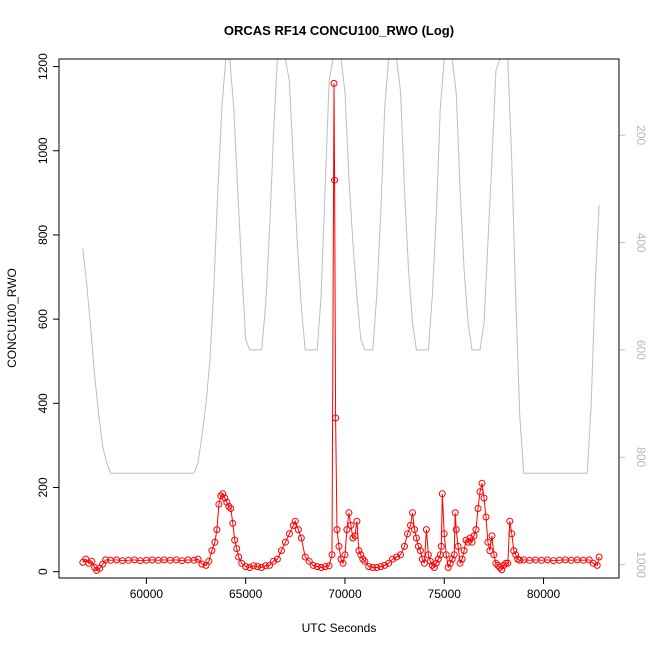  What do you see at coordinates (43, 487) in the screenshot?
I see `y-tick-label: 200` at bounding box center [43, 487].